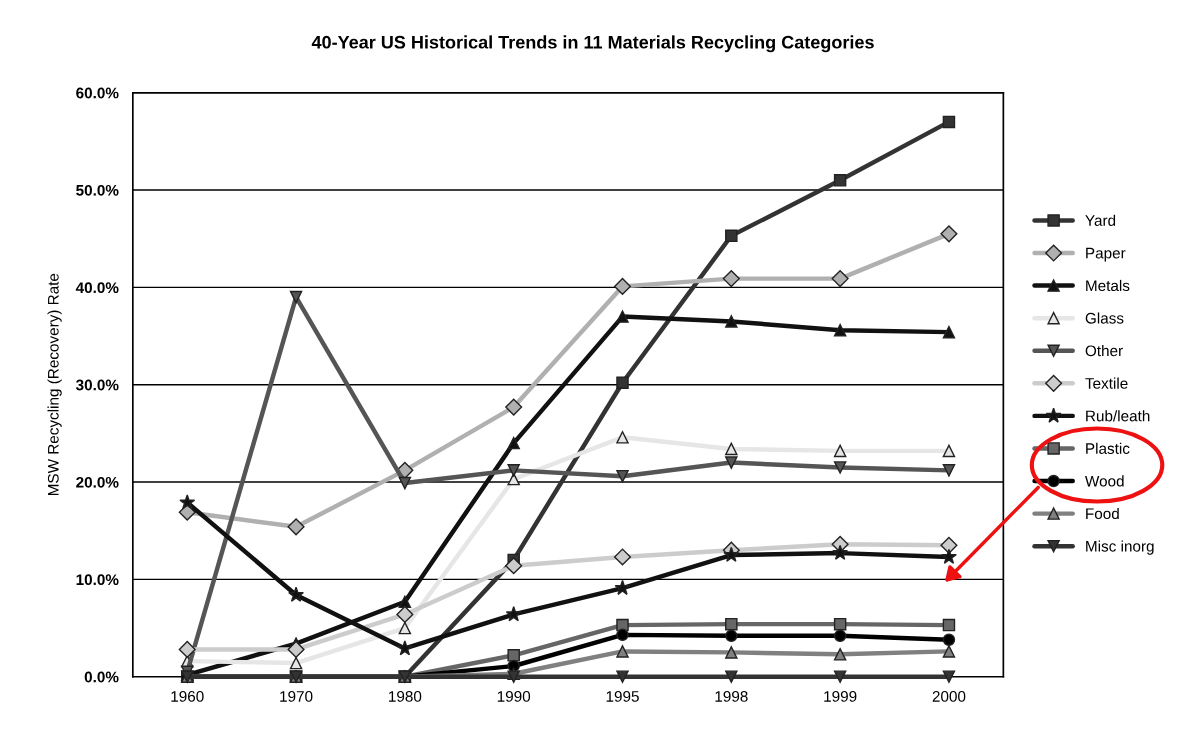 This screenshot has height=730, width=1186. What do you see at coordinates (1118, 416) in the screenshot?
I see `legend-label: Rub/leath` at bounding box center [1118, 416].